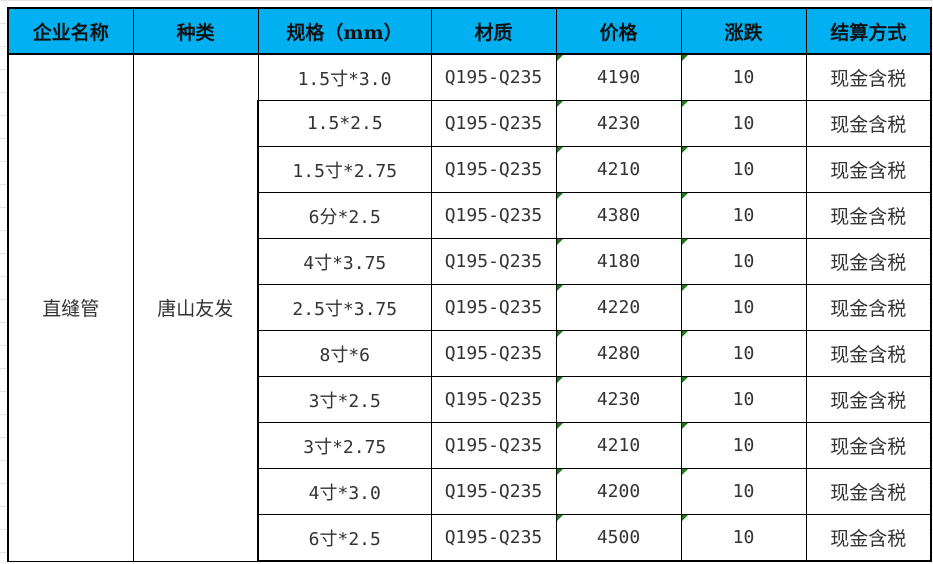 Image resolution: width=933 pixels, height=564 pixels. I want to click on product-cell: 直缝管, so click(70, 307).